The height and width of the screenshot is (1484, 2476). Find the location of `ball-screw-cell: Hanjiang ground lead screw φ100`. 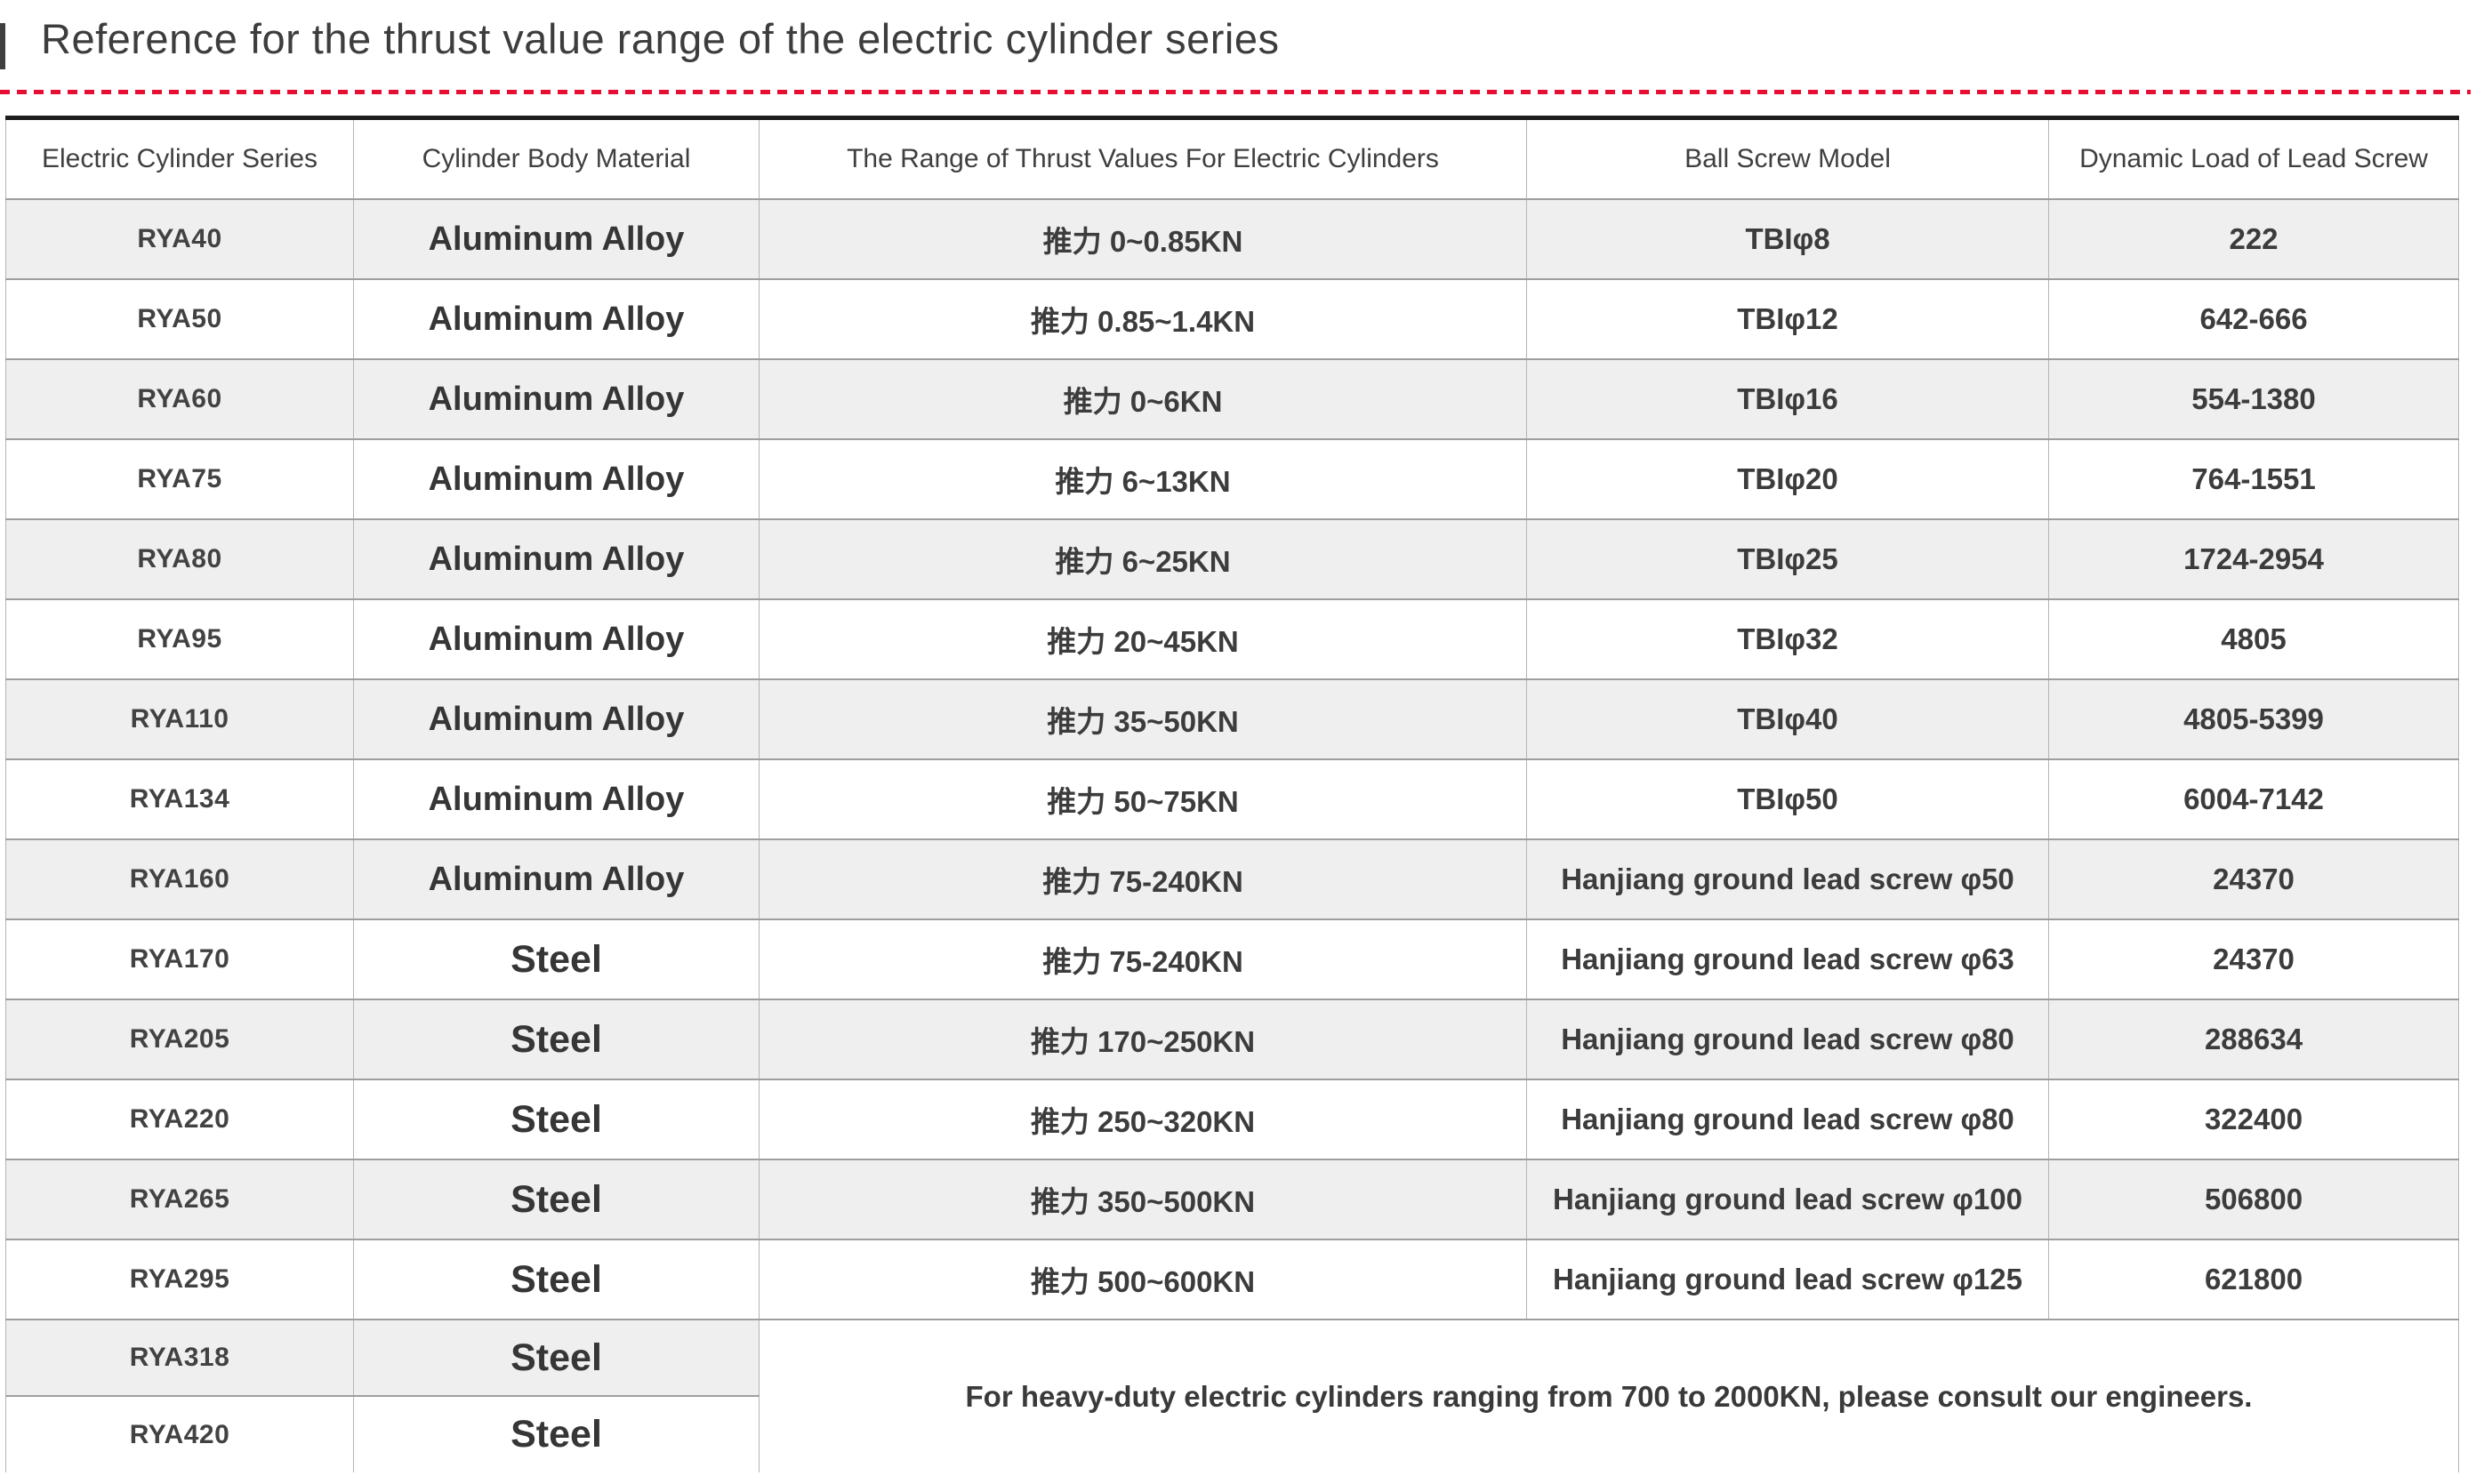

ball-screw-cell: Hanjiang ground lead screw φ100 is located at coordinates (1787, 1199).